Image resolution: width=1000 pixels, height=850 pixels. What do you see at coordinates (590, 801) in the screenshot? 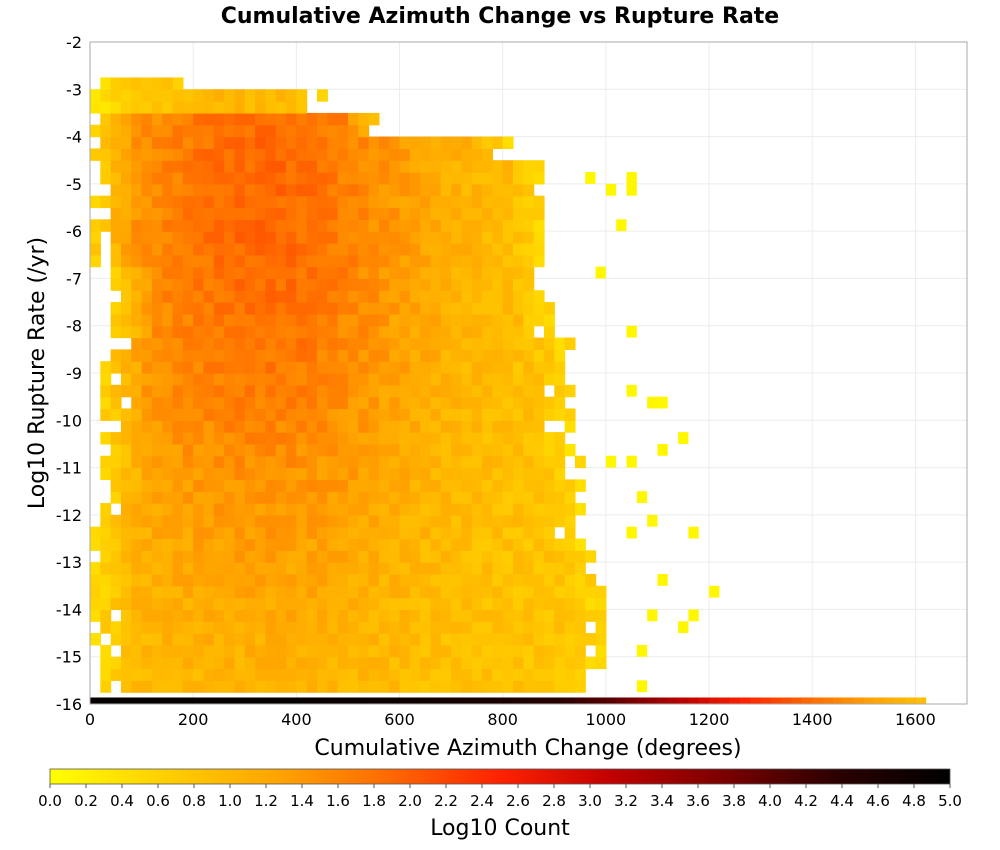
I see `colorbar-tick-label: 3.0` at bounding box center [590, 801].